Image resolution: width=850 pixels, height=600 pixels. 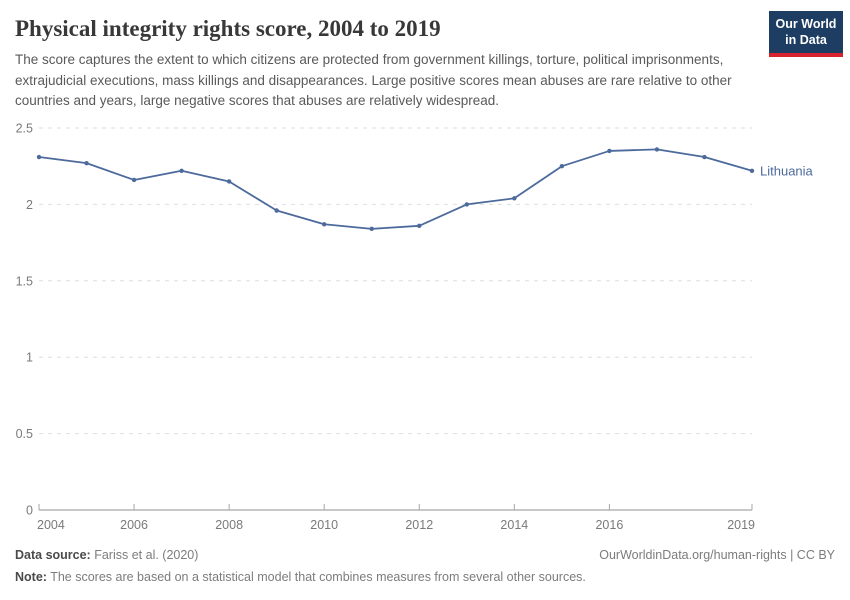 I want to click on datasource-value: Fariss et al. (2020), so click(x=146, y=555).